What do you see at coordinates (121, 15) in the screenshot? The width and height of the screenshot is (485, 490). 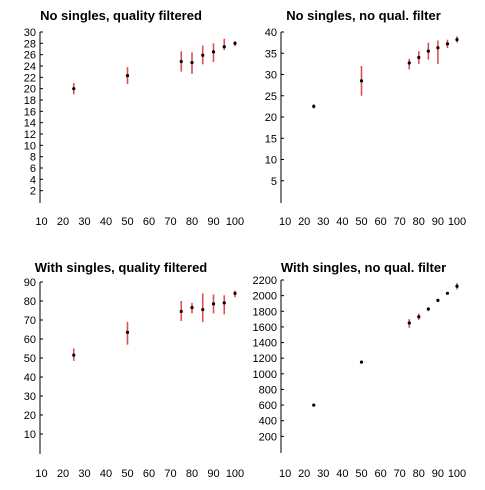 I see `chart-title: No singles, quality filtered` at bounding box center [121, 15].